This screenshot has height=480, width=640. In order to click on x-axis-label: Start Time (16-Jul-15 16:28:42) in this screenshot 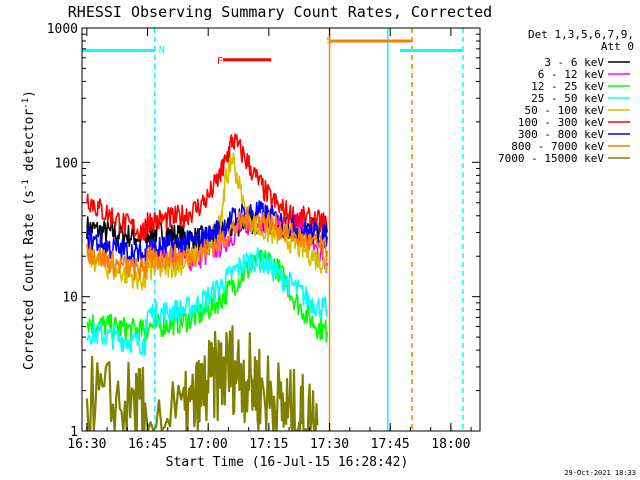, I will do `click(287, 462)`.